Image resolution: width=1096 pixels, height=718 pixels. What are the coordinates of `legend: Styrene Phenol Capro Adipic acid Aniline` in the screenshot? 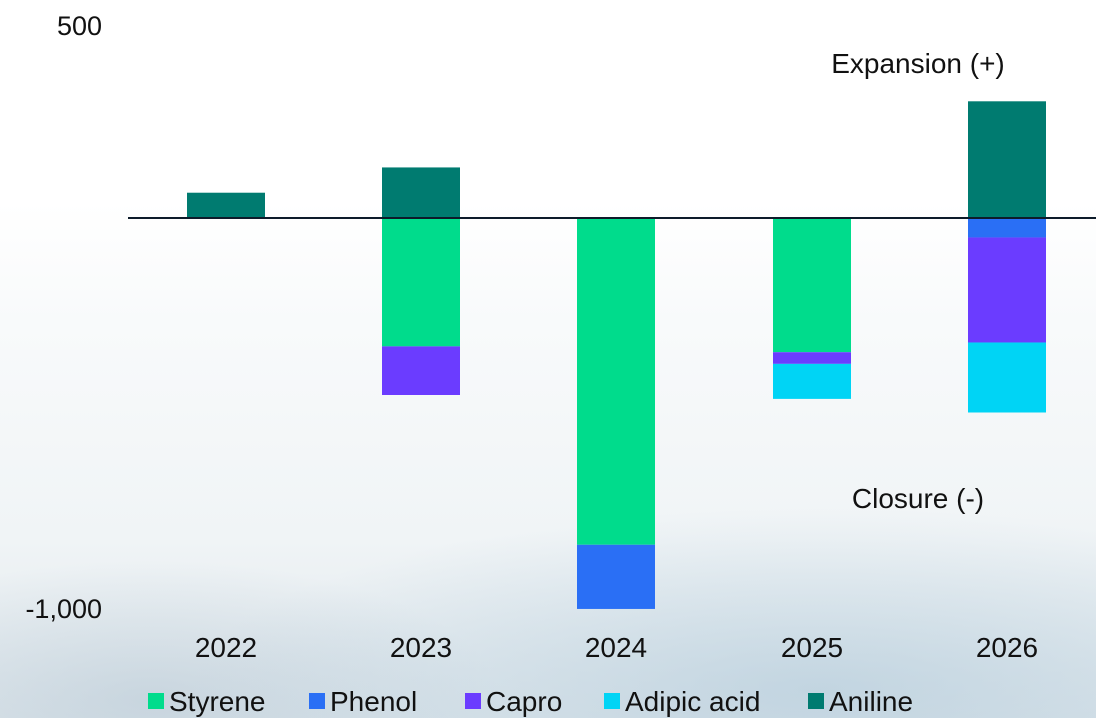 It's located at (530, 701).